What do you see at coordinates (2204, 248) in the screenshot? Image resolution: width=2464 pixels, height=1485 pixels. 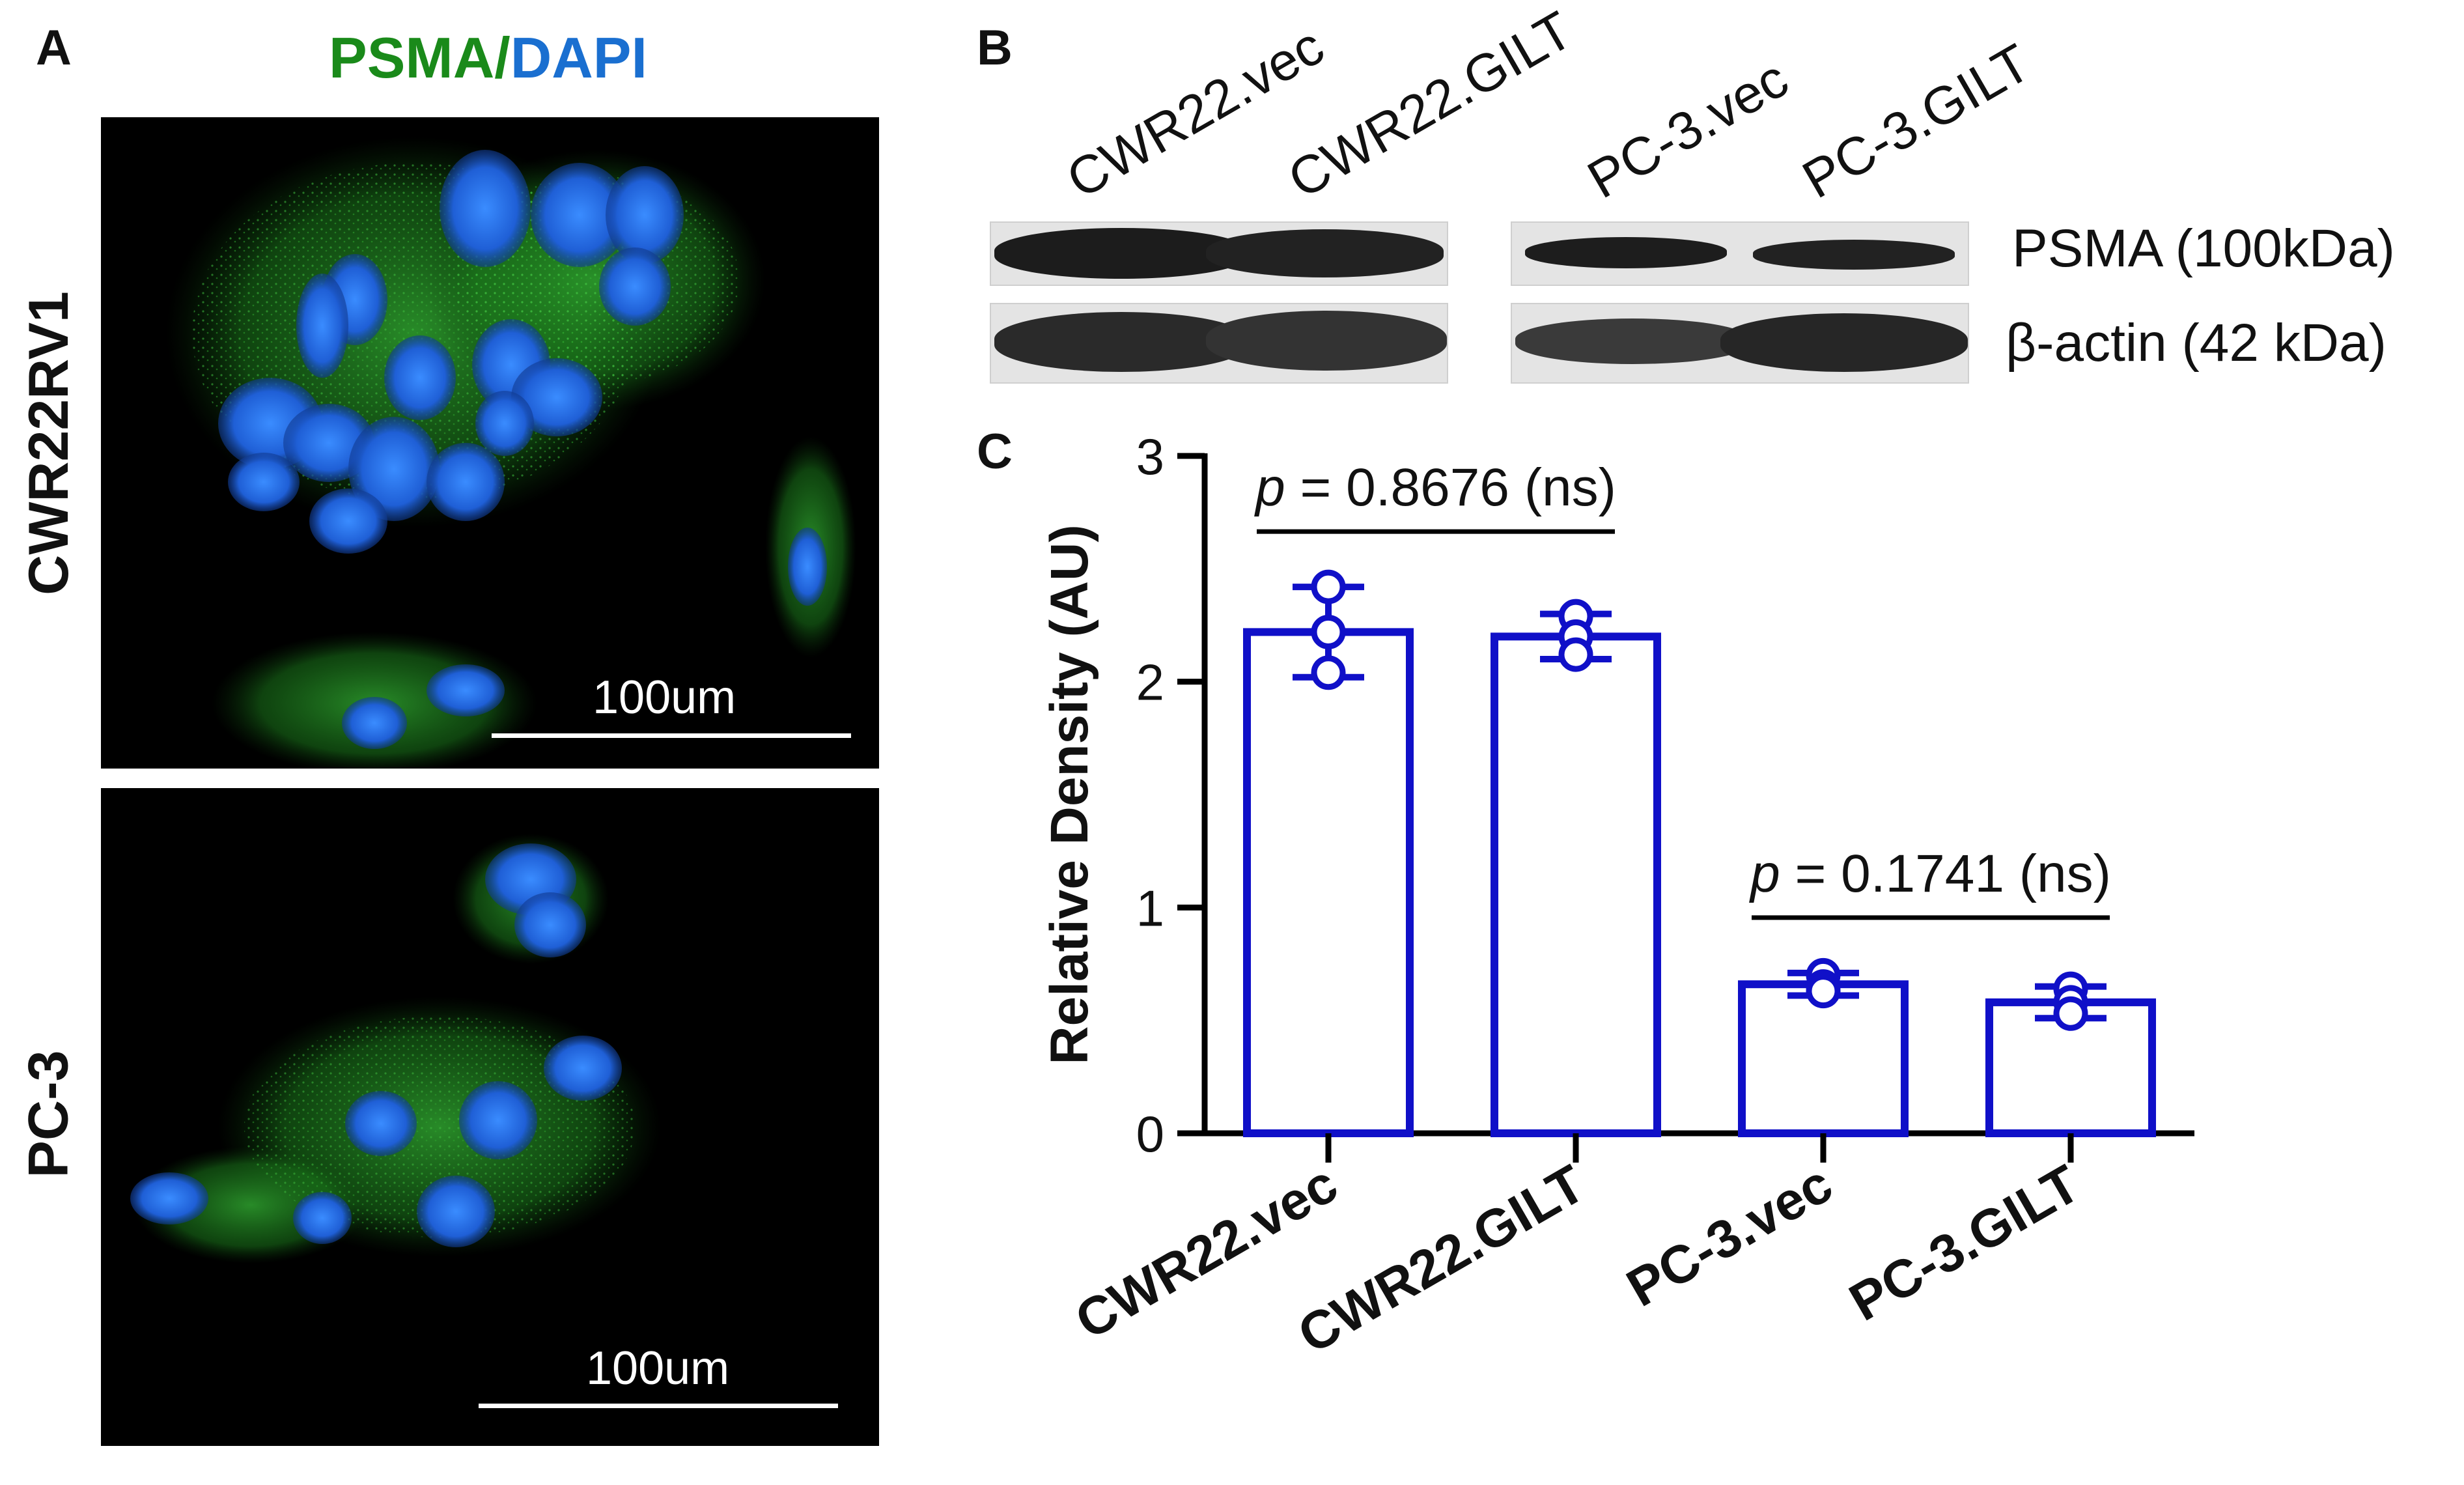 I see `band-label-psma: PSMA (100kDa)` at bounding box center [2204, 248].